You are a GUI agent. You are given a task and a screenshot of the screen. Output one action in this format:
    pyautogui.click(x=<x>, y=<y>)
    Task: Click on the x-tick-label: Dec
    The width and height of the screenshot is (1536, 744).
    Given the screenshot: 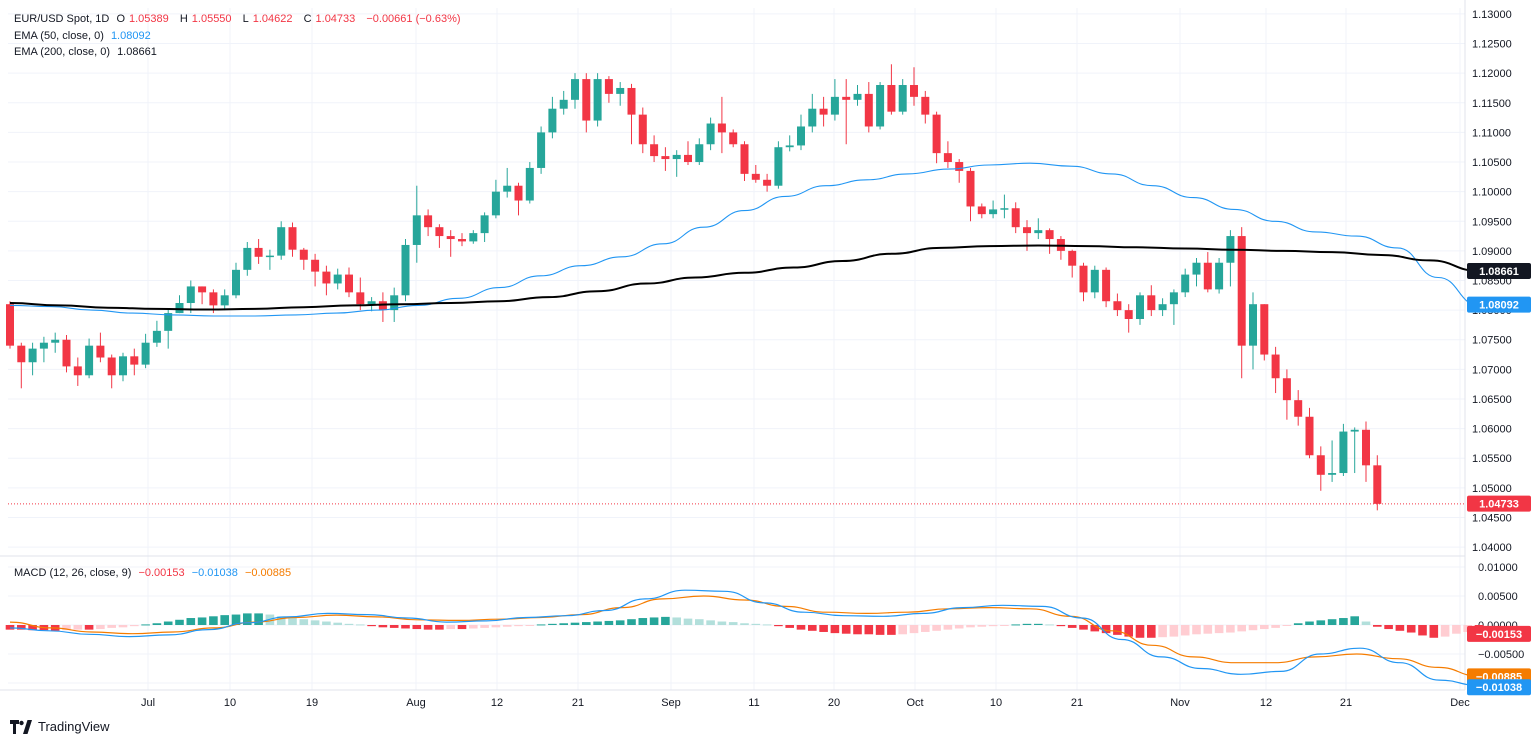 What is the action you would take?
    pyautogui.click(x=1460, y=703)
    